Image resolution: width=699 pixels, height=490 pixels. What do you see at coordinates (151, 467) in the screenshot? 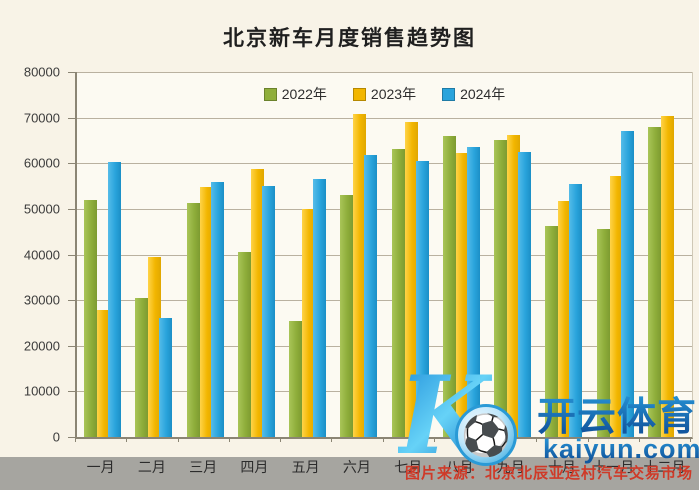
I see `x-tick-label: 二月` at bounding box center [151, 467].